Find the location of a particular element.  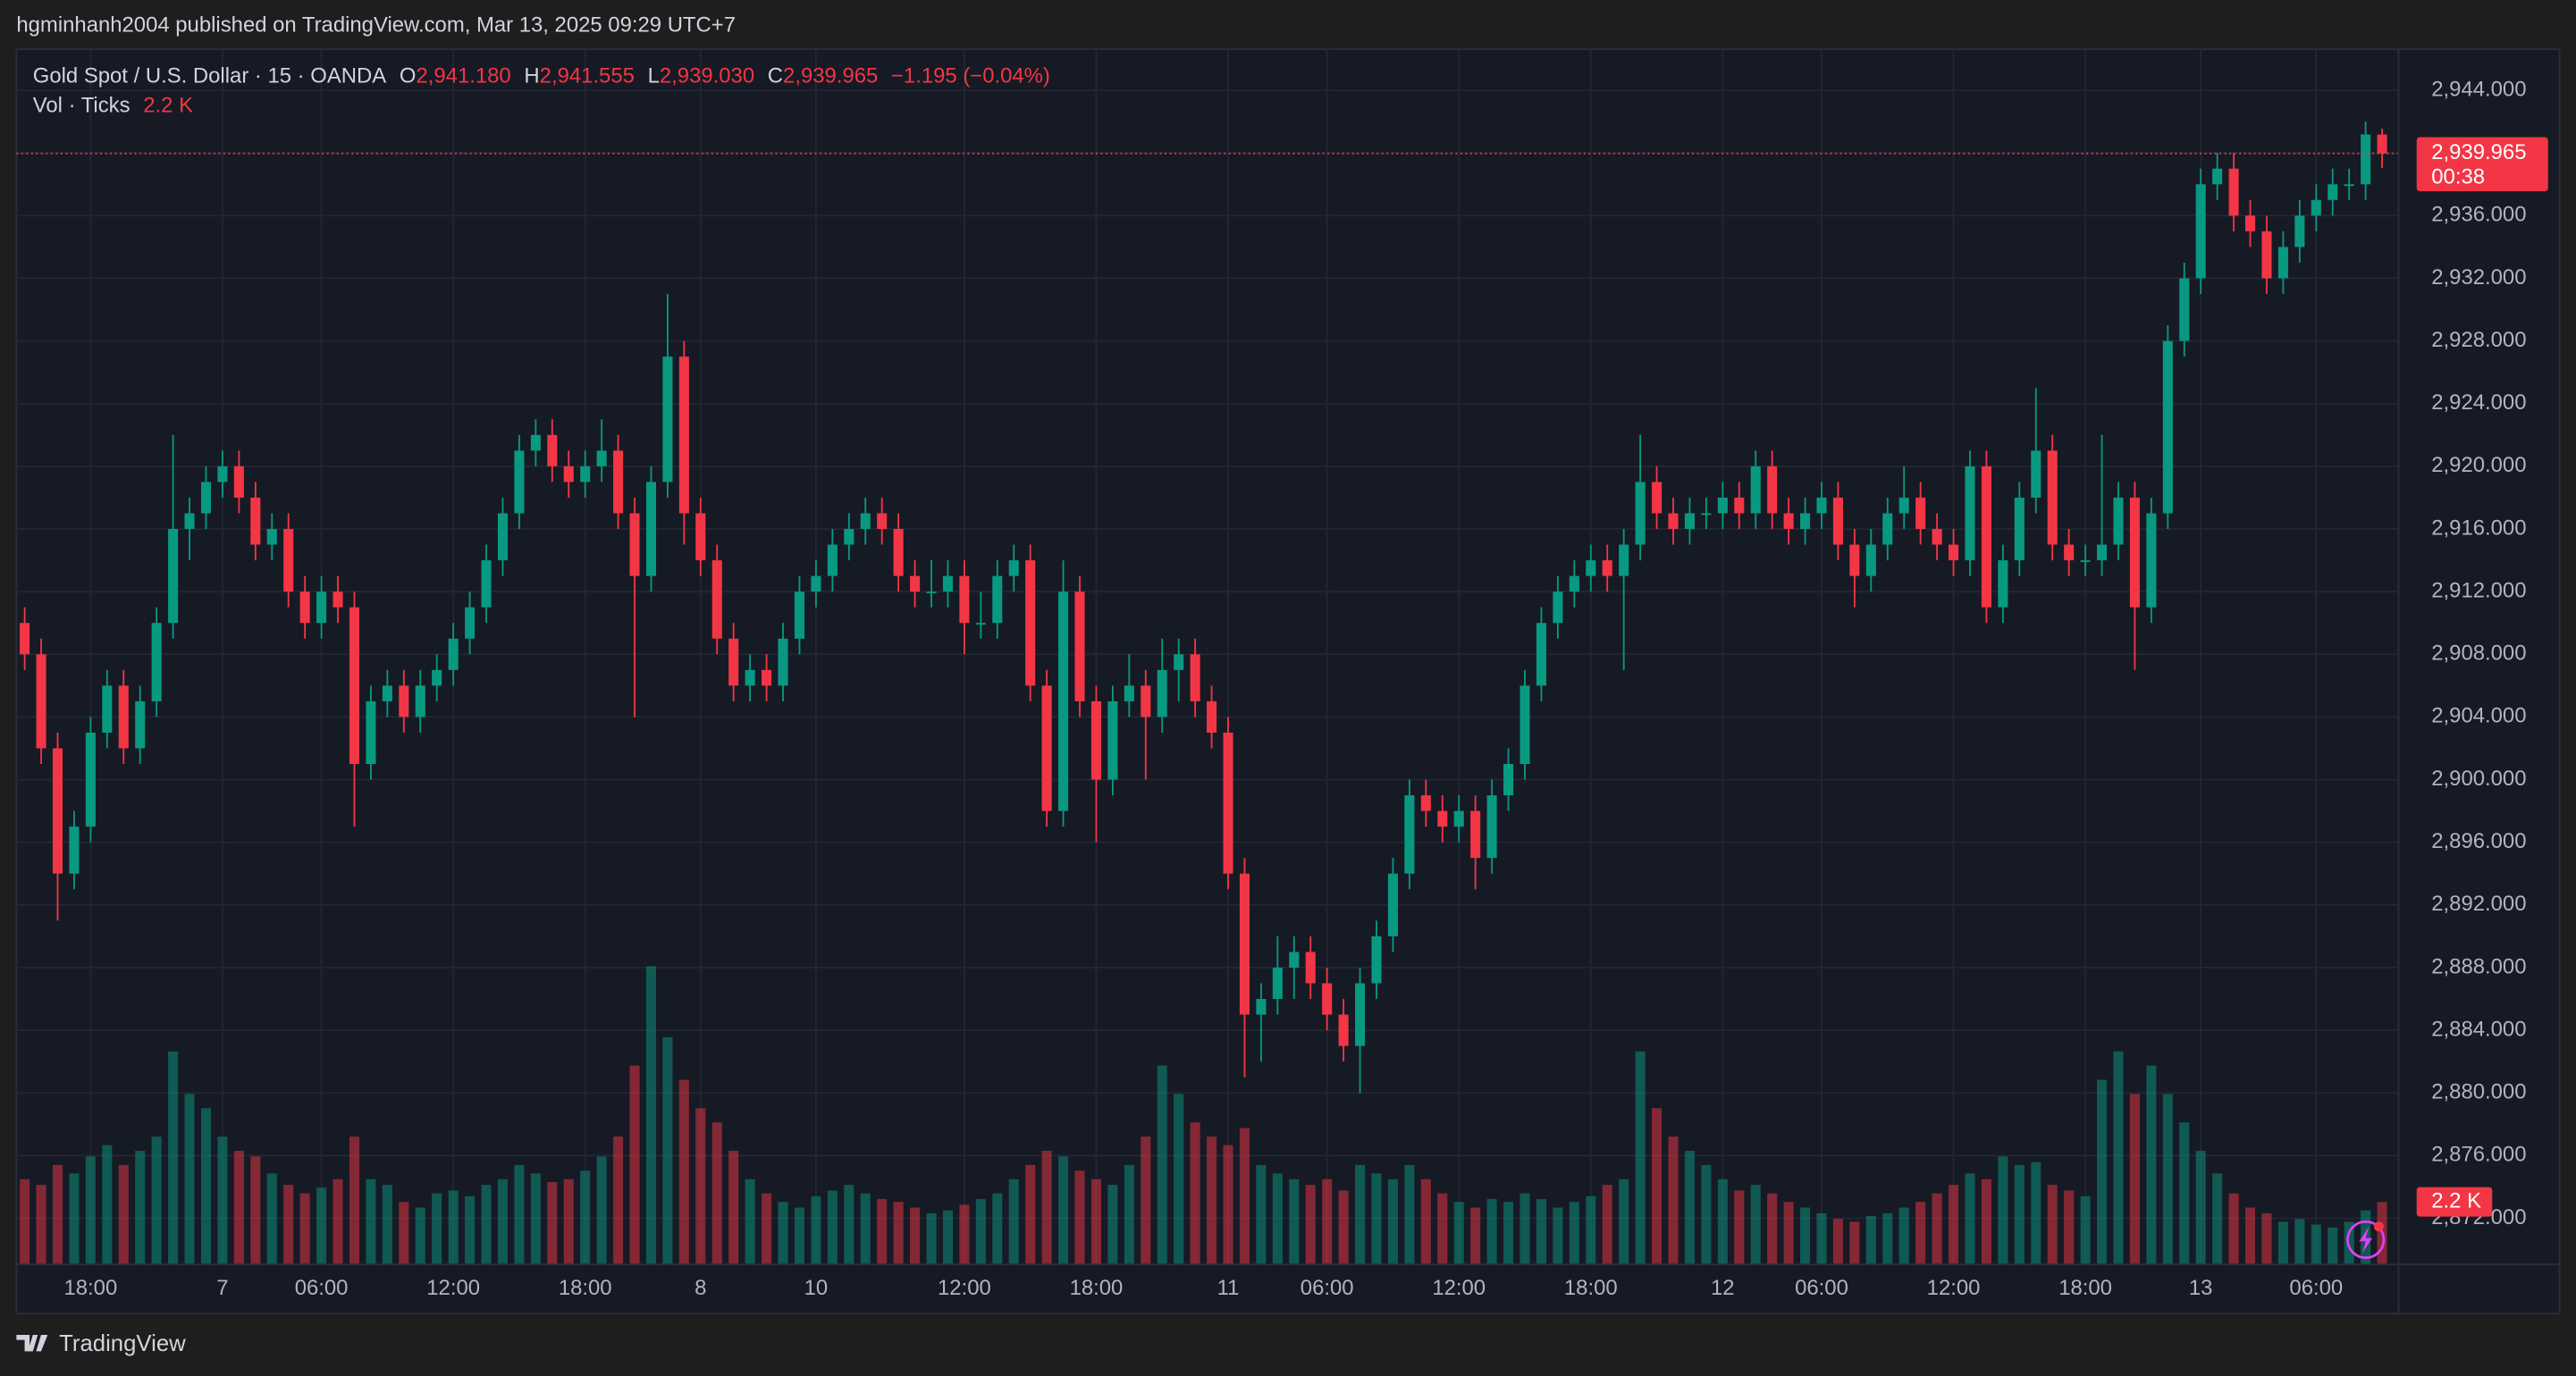

y-tick-label: 2,876.000 is located at coordinates (2479, 1155).